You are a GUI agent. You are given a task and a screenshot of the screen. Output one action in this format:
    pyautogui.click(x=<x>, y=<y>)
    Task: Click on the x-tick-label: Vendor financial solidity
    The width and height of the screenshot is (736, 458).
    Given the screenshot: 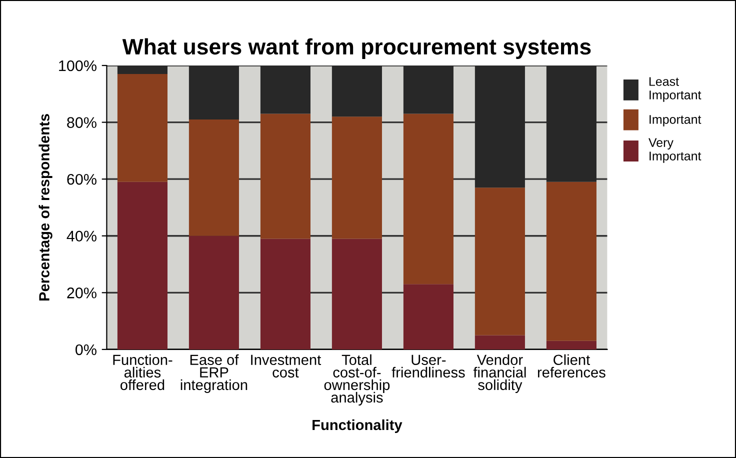 What is the action you would take?
    pyautogui.click(x=499, y=373)
    